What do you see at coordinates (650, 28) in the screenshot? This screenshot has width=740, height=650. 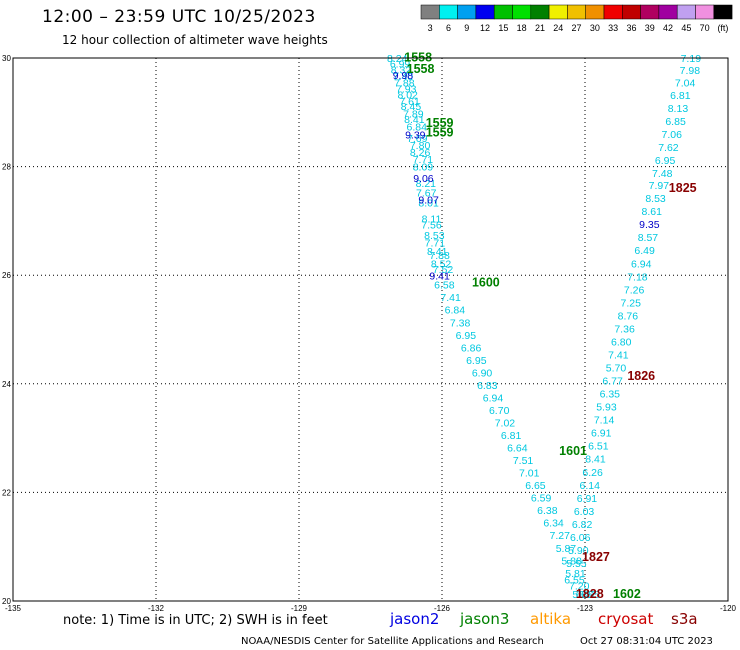 I see `colorbar-label: 39` at bounding box center [650, 28].